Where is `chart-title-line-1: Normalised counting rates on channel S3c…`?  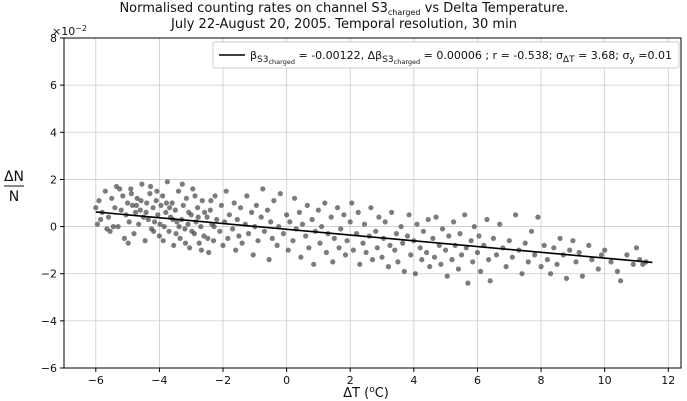 chart-title-line-1: Normalised counting rates on channel S3c… is located at coordinates (343, 9).